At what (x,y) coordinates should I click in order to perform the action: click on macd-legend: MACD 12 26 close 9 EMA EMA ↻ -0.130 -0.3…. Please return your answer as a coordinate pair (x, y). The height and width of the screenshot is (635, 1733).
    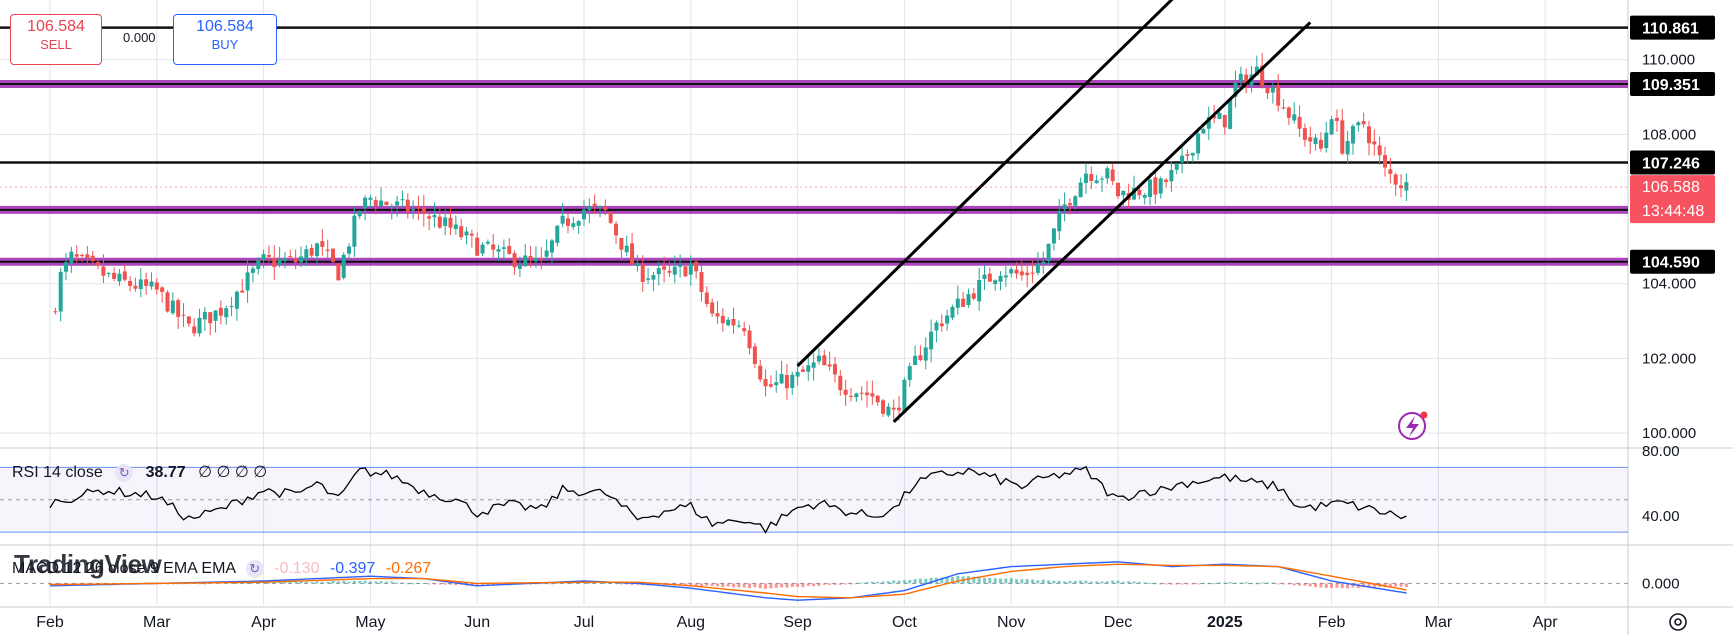
    Looking at the image, I should click on (221, 569).